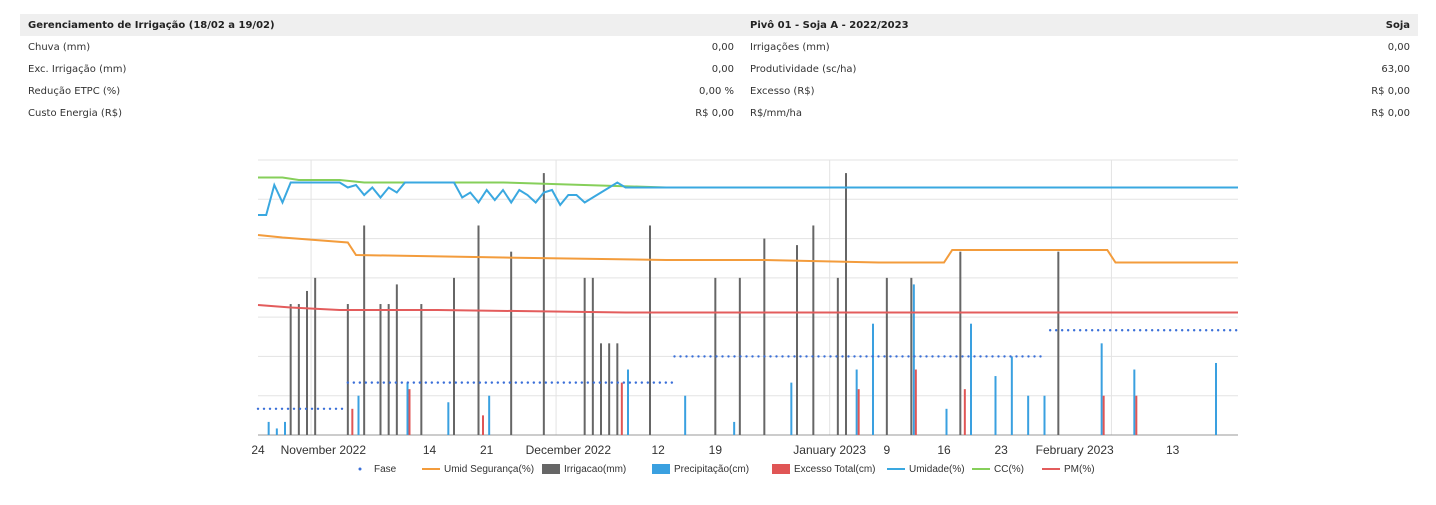  What do you see at coordinates (1298, 25) in the screenshot?
I see `crop-name: Soja` at bounding box center [1298, 25].